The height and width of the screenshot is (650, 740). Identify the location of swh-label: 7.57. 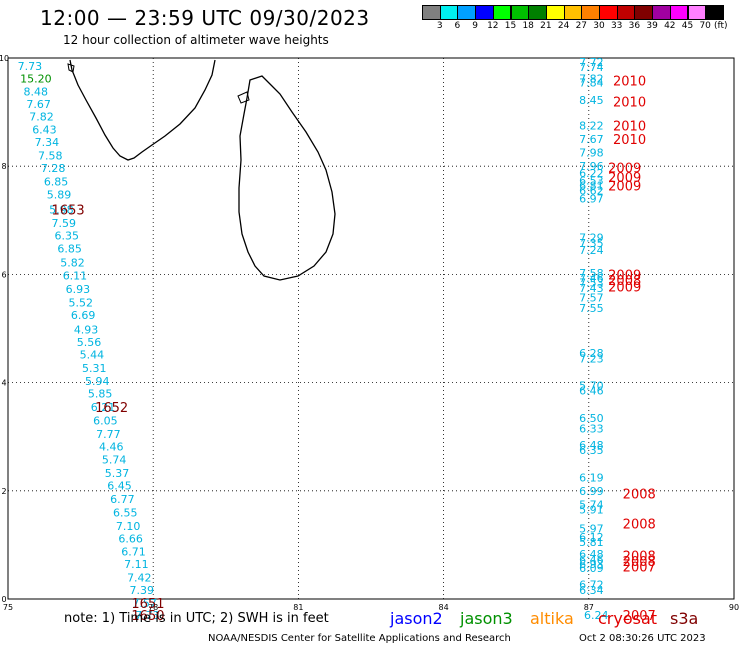
(591, 298).